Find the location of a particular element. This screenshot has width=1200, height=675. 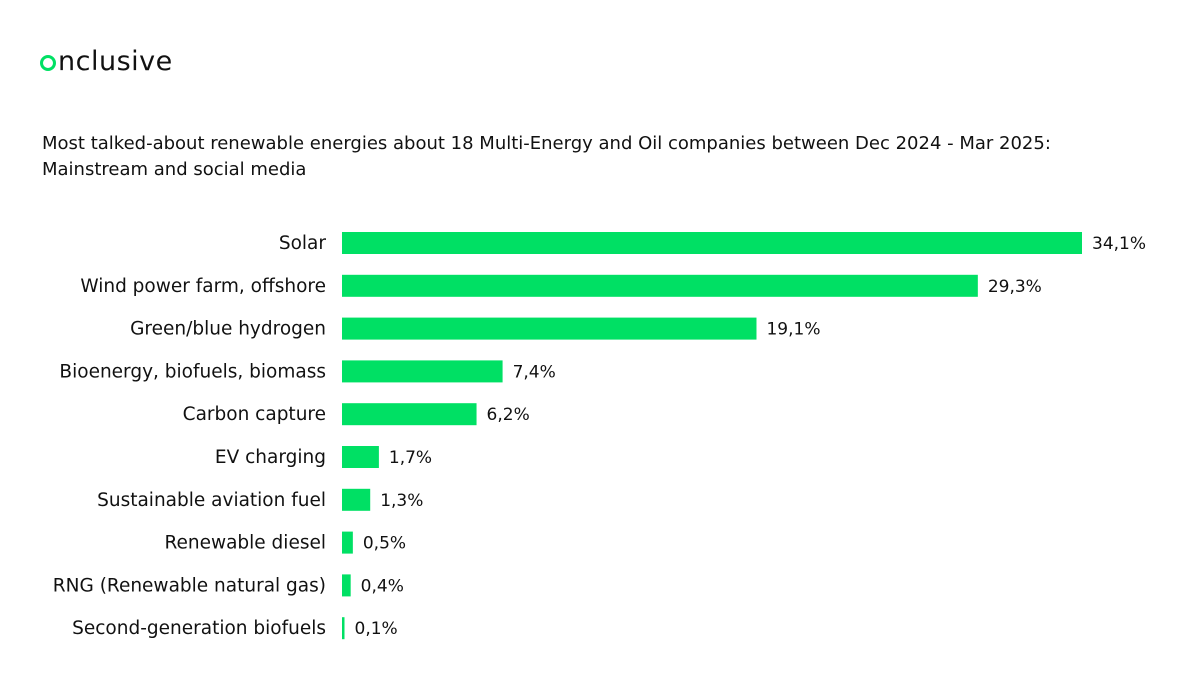

value-label: 0,1% is located at coordinates (376, 629).